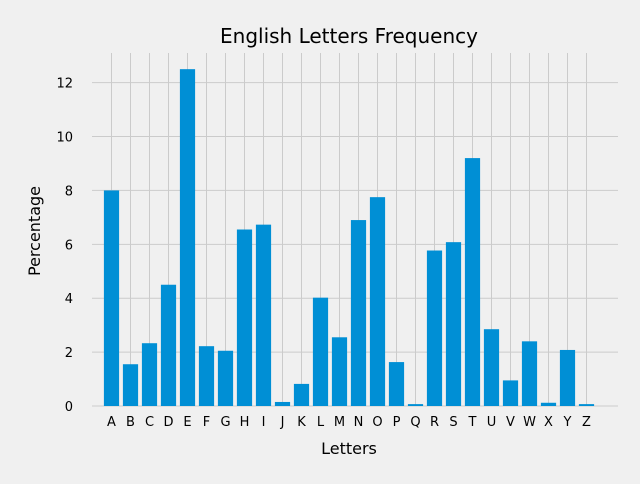 This screenshot has height=484, width=640. I want to click on bar-p, so click(396, 384).